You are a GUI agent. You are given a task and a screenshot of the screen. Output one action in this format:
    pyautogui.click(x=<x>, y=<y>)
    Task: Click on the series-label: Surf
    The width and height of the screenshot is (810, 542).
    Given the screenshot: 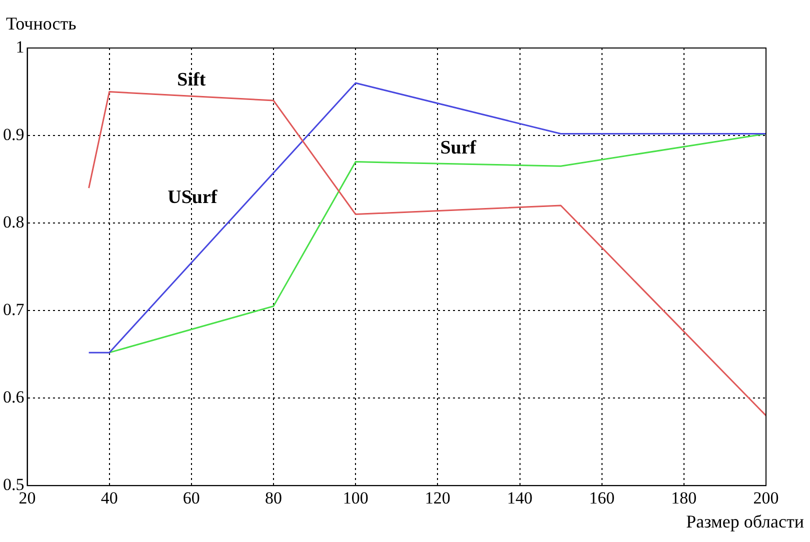 What is the action you would take?
    pyautogui.click(x=458, y=147)
    